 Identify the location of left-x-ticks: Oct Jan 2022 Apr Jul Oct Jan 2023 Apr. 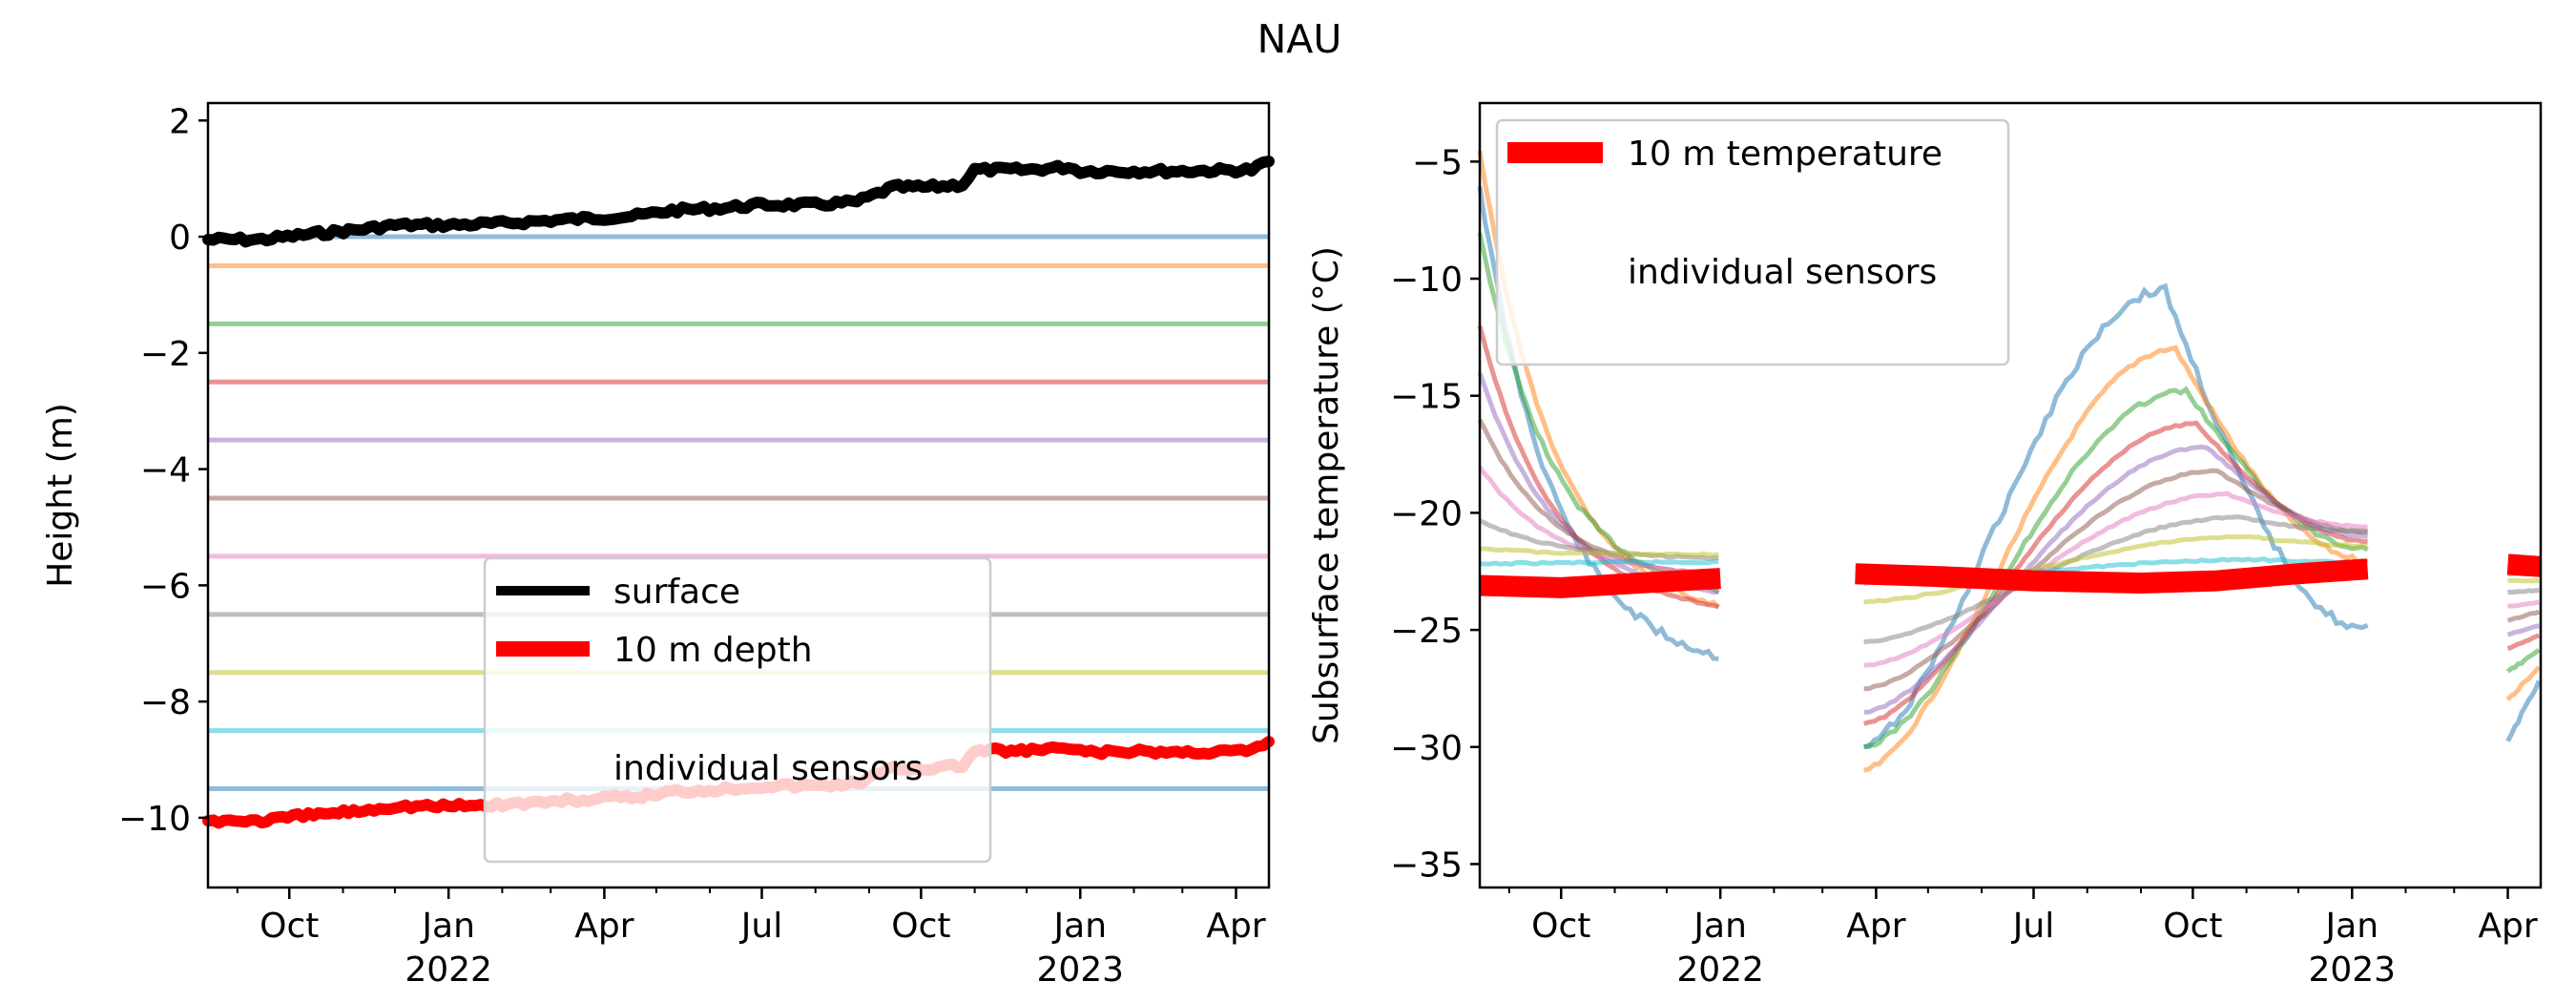
(751, 938).